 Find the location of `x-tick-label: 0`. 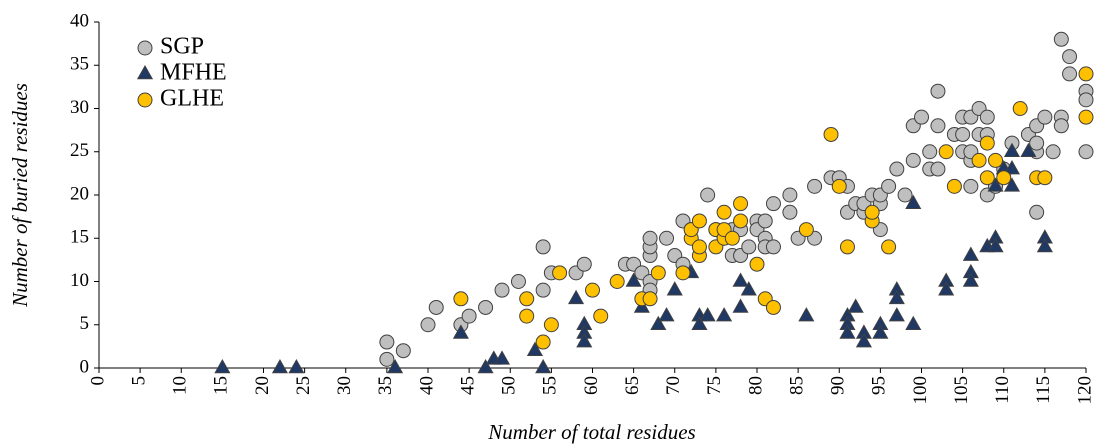

x-tick-label: 0 is located at coordinates (97, 381).